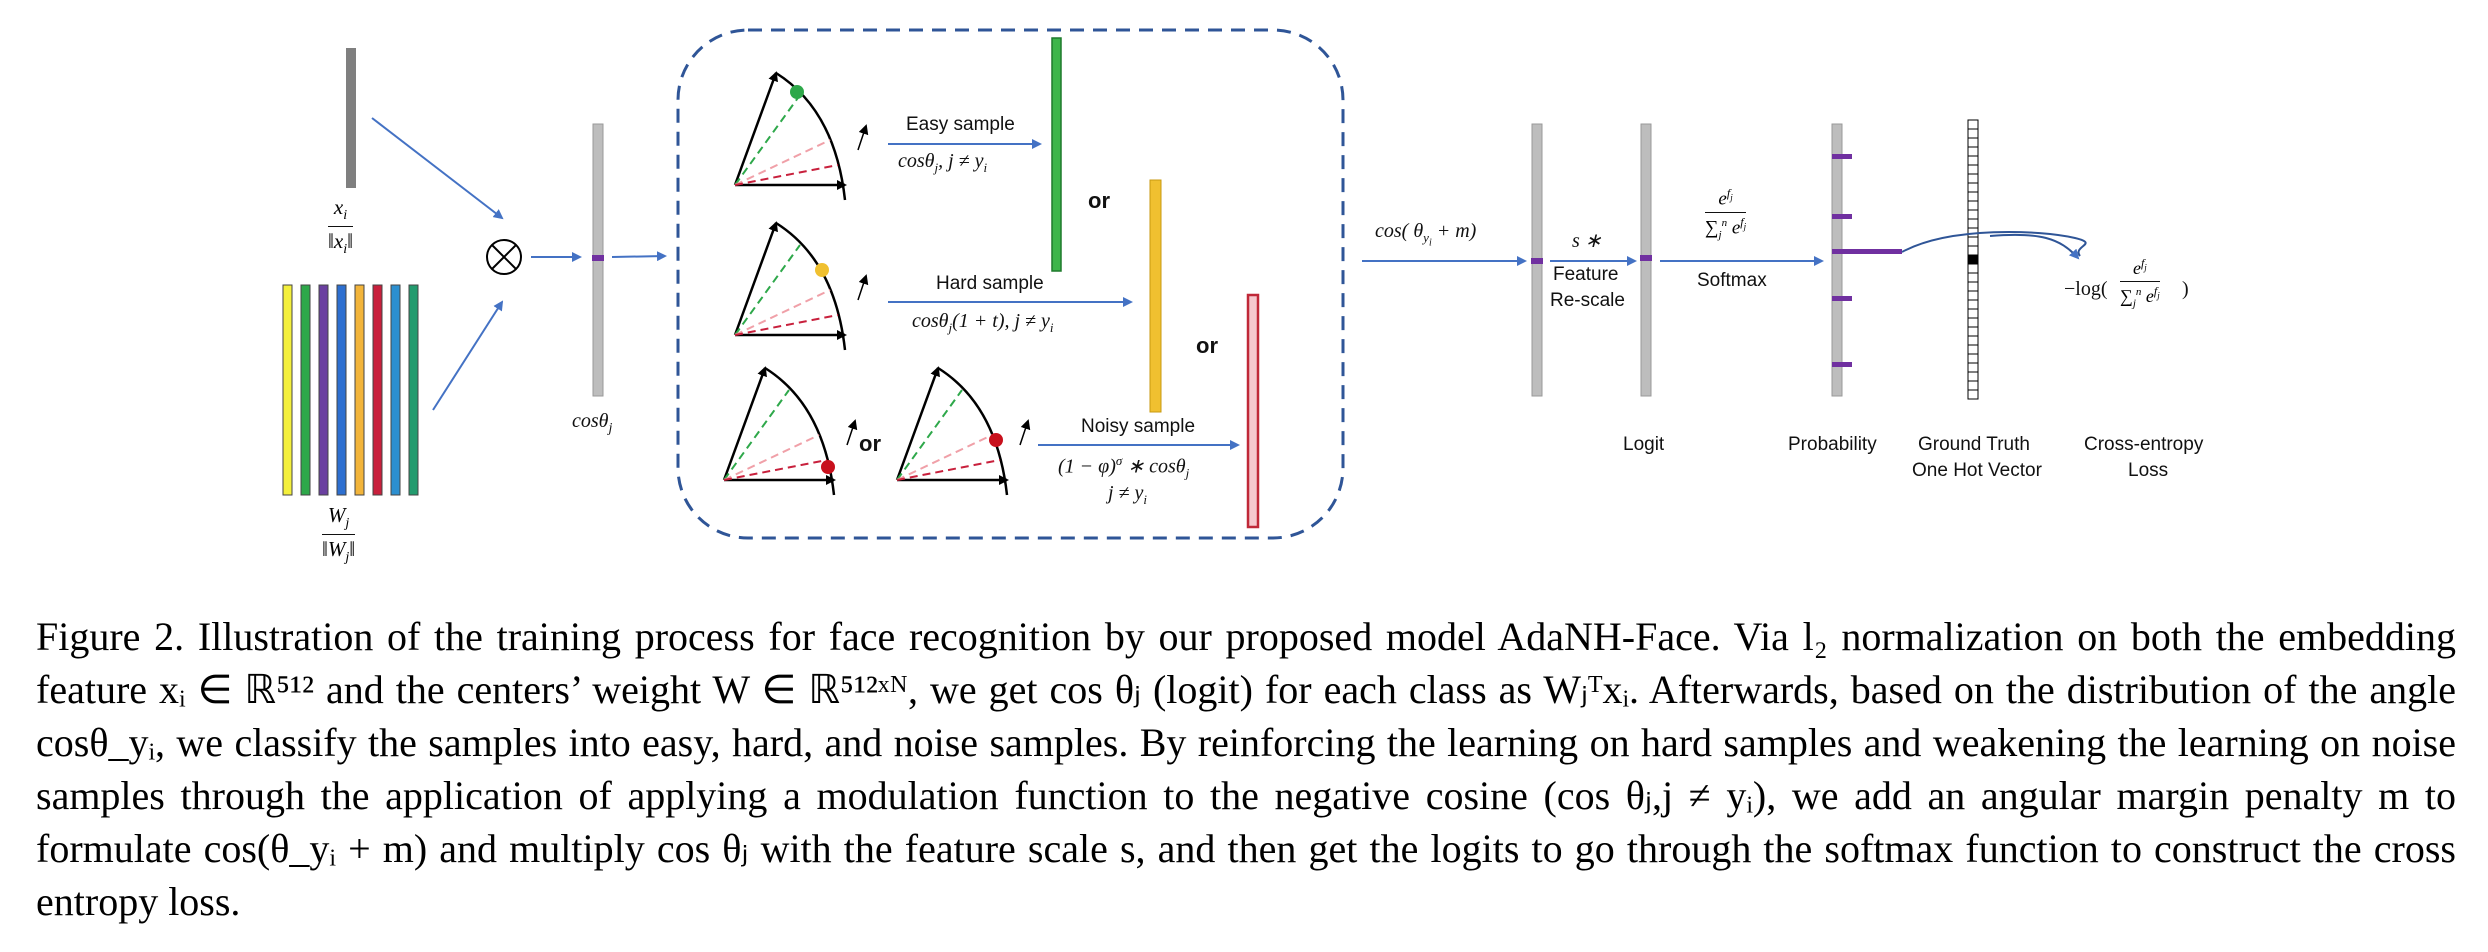  What do you see at coordinates (1056, 154) in the screenshot?
I see `easy-sample-bar` at bounding box center [1056, 154].